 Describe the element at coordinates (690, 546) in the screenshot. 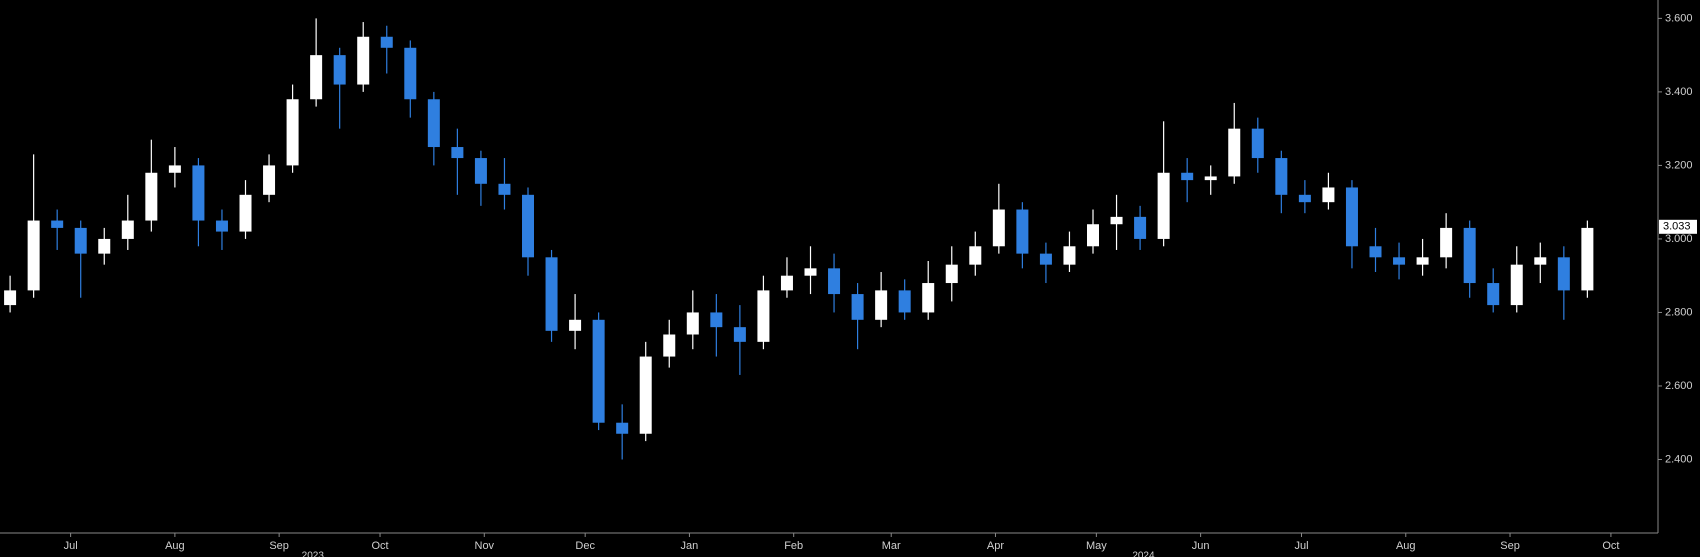

I see `x-tick-label: Jan` at that location.